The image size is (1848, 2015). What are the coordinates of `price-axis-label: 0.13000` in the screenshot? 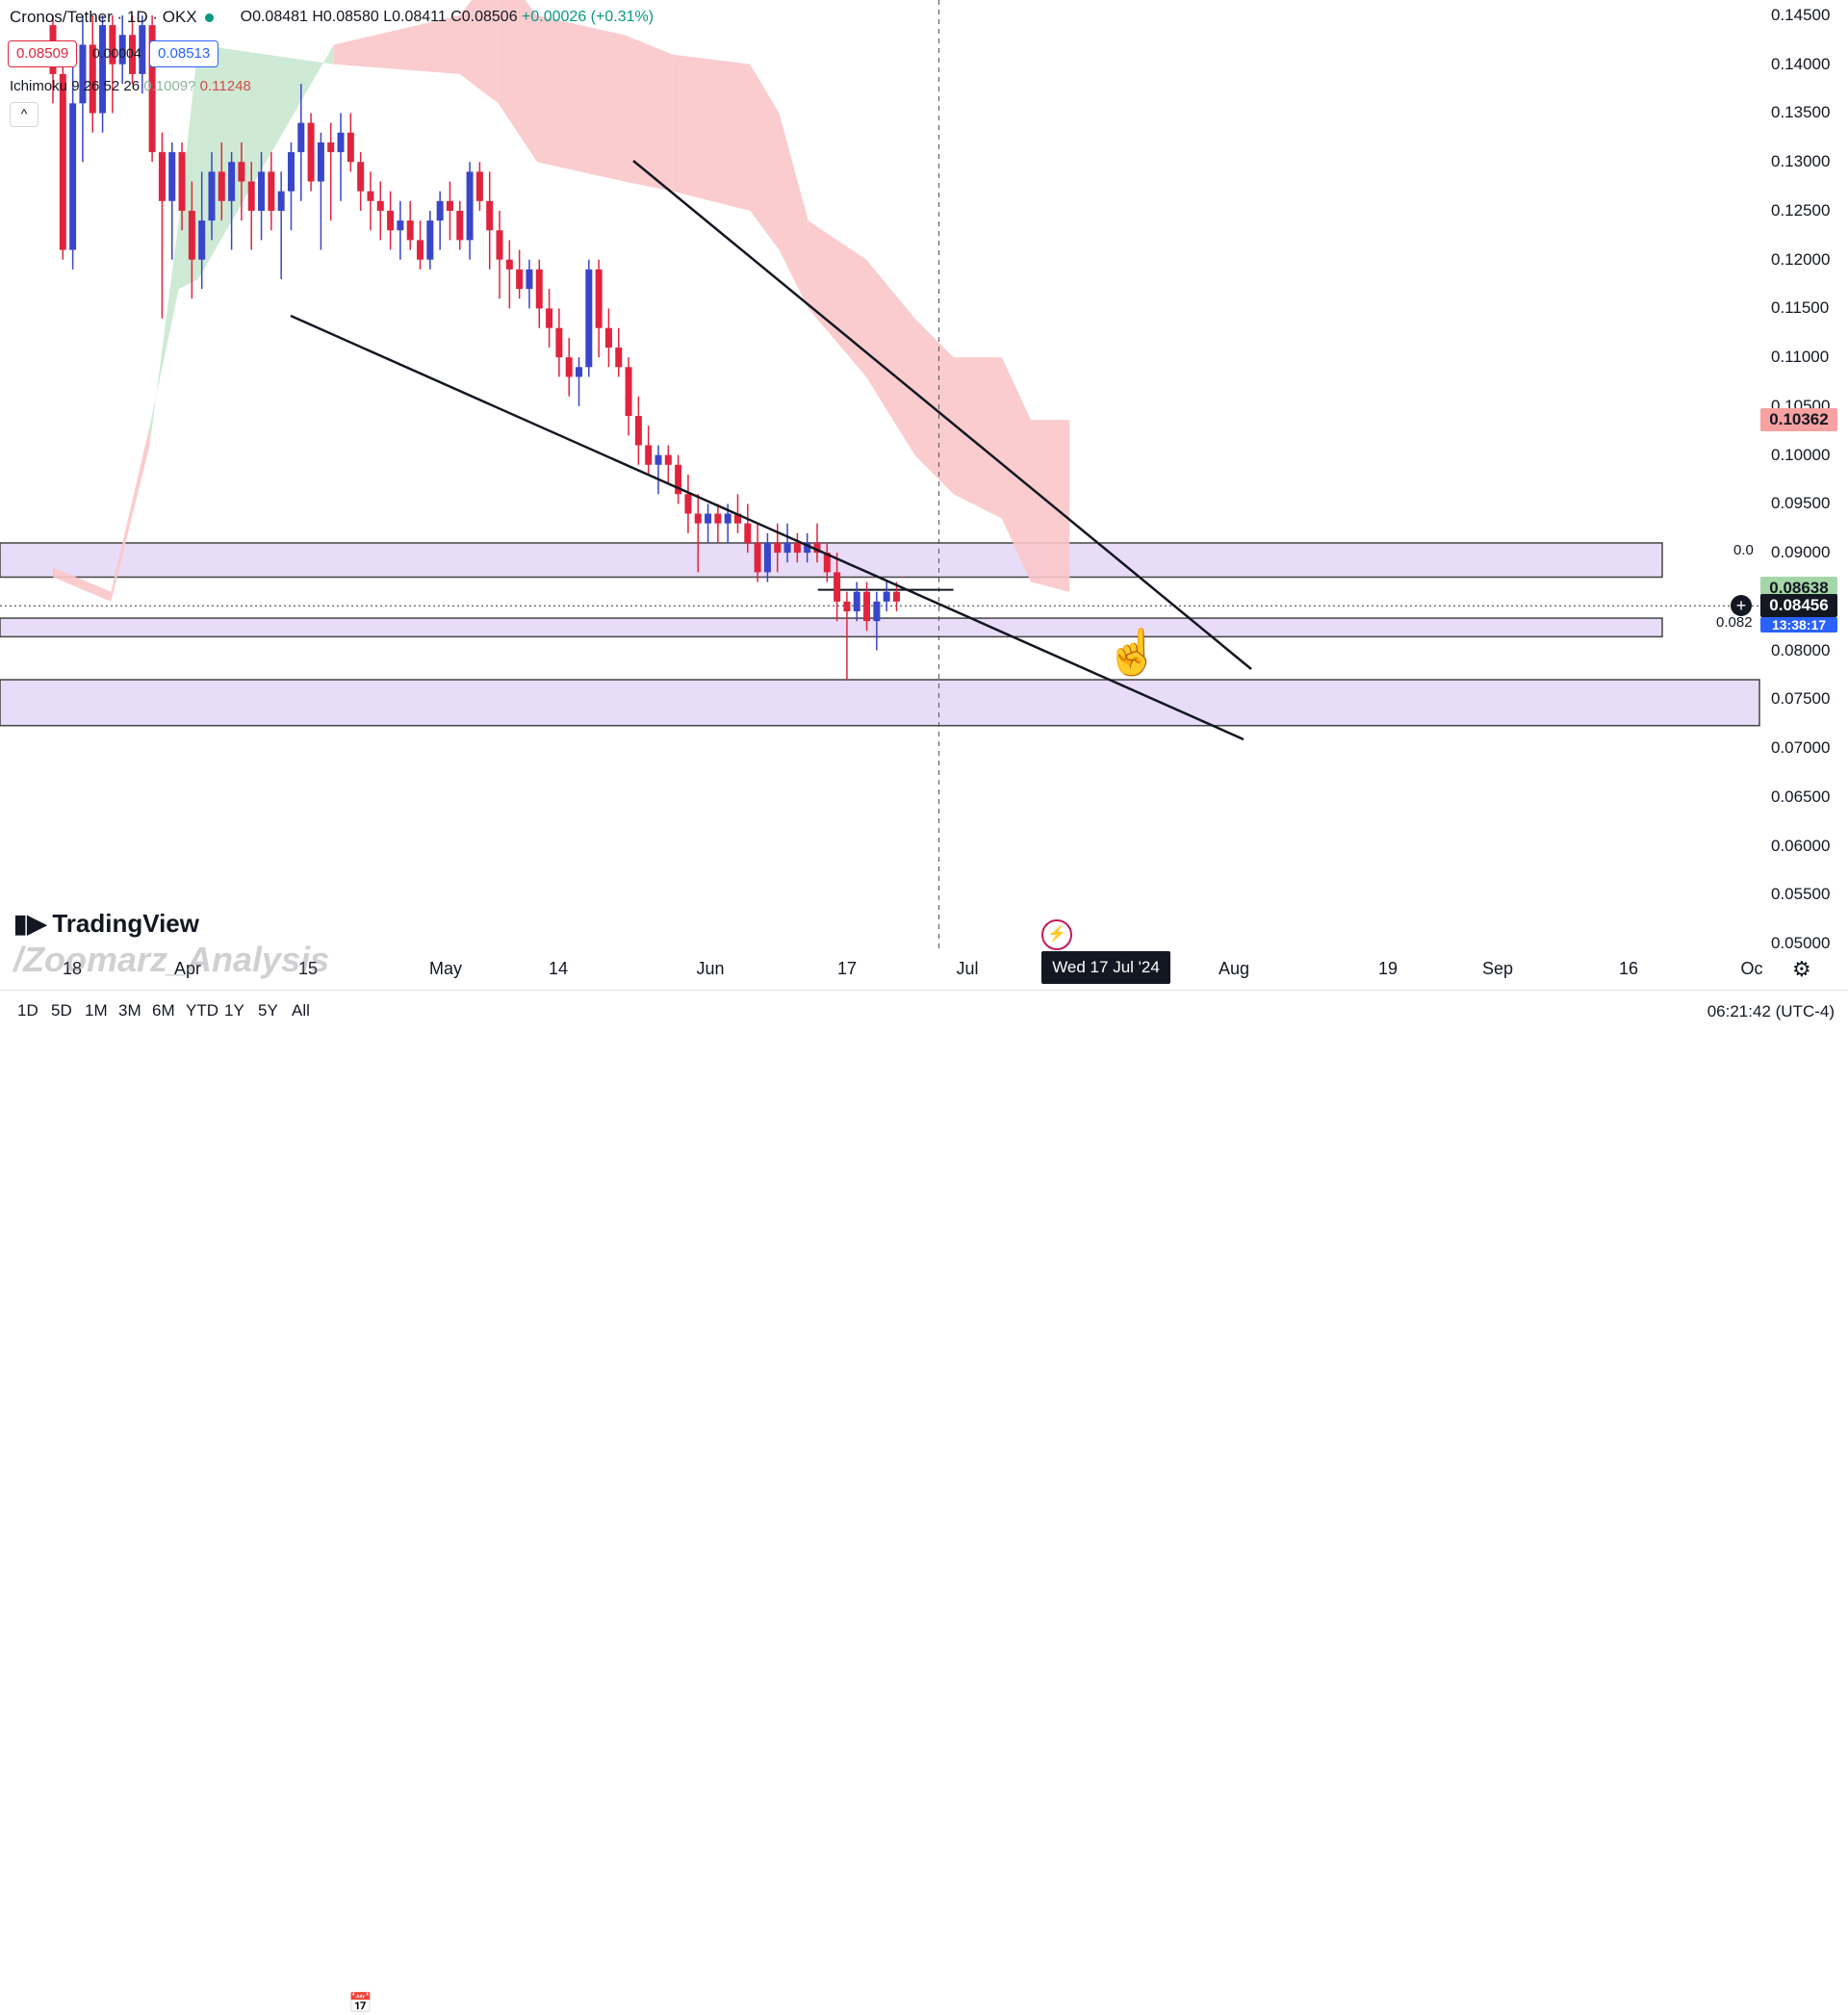 It's located at (1801, 162).